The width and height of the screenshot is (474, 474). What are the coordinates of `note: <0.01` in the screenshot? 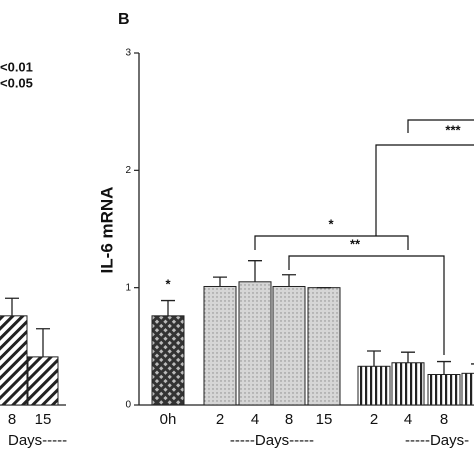 It's located at (16, 66).